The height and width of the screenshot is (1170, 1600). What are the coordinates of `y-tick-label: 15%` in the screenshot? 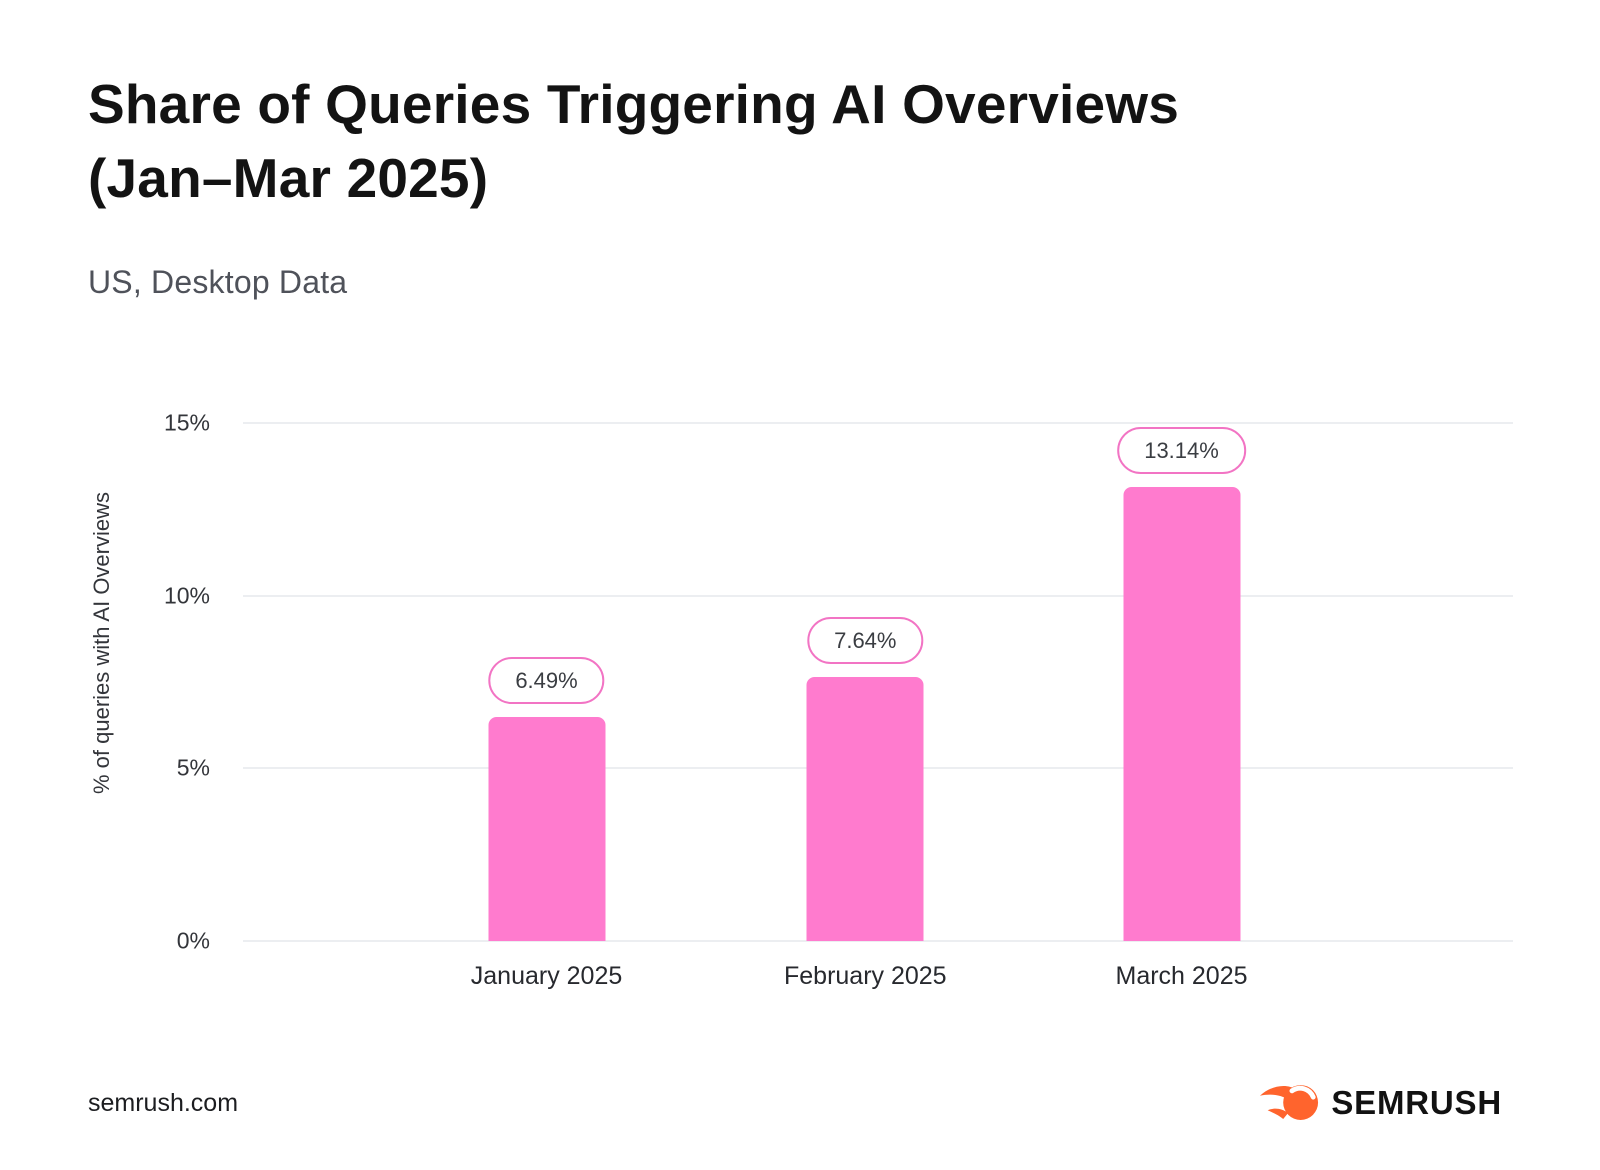 It's located at (186, 422).